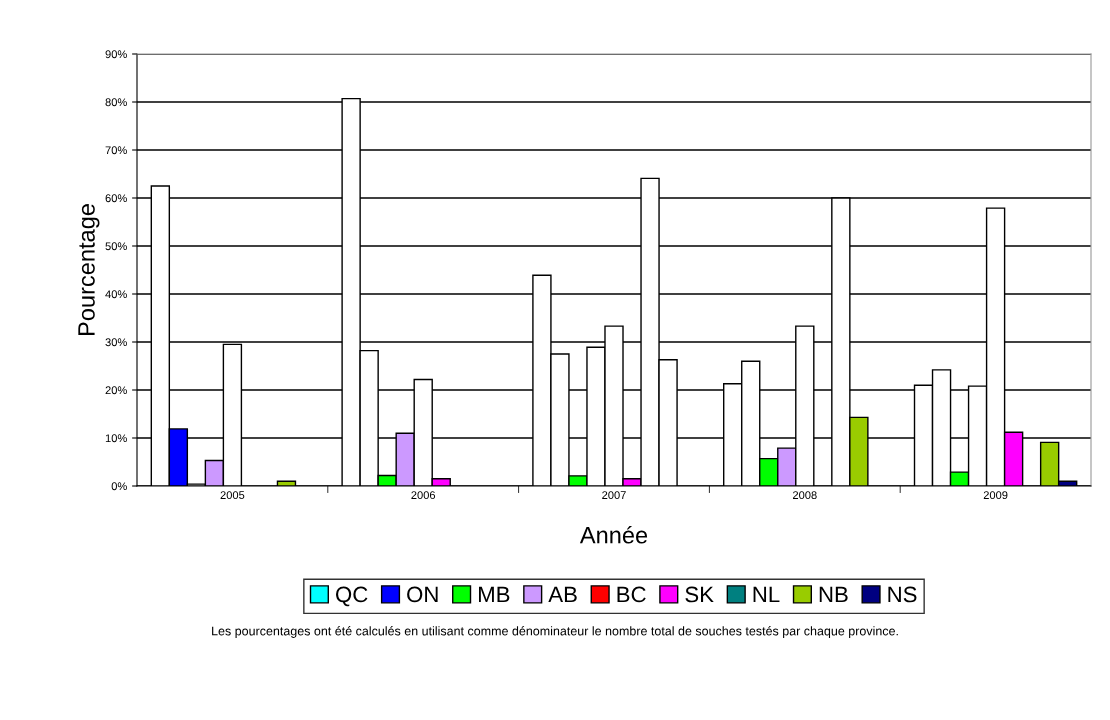 This screenshot has width=1110, height=720. Describe the element at coordinates (902, 594) in the screenshot. I see `legend-label: NS` at that location.